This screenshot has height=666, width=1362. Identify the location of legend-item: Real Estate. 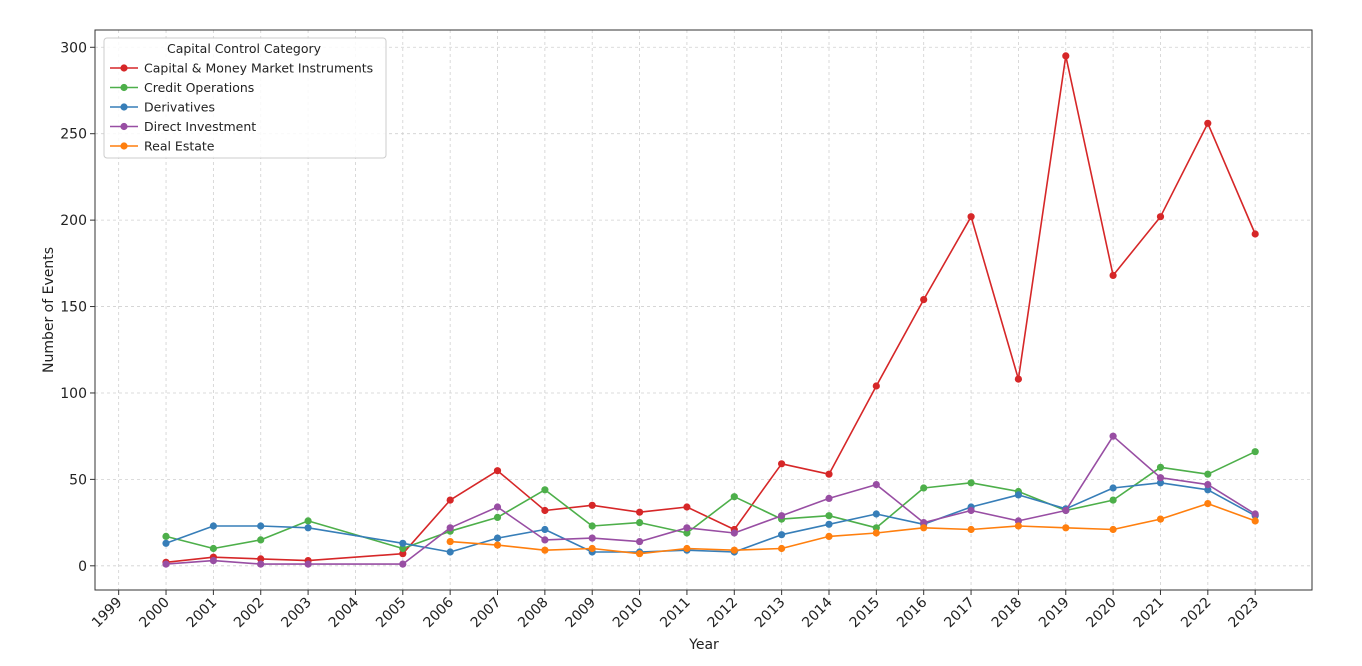
(162, 146).